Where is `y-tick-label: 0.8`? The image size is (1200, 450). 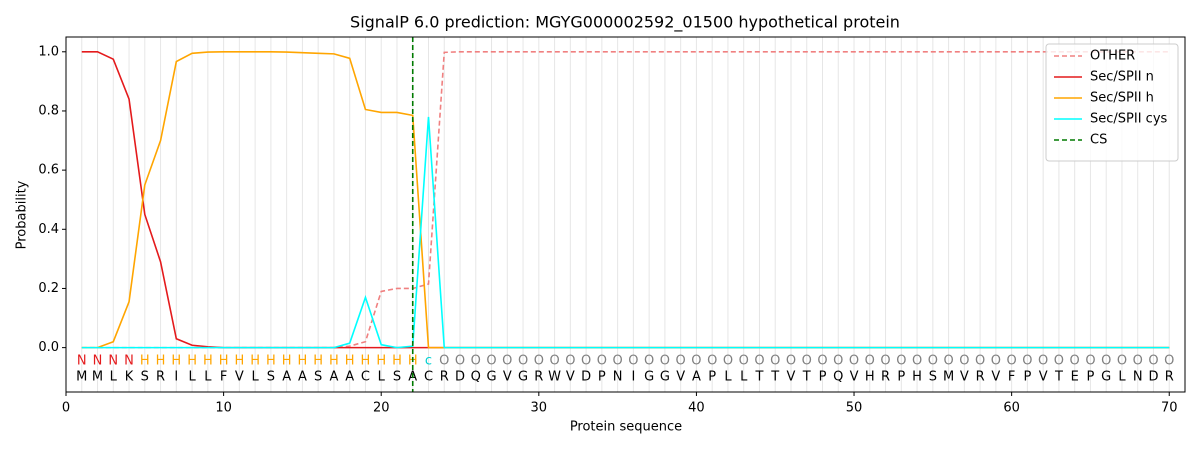 y-tick-label: 0.8 is located at coordinates (48, 110).